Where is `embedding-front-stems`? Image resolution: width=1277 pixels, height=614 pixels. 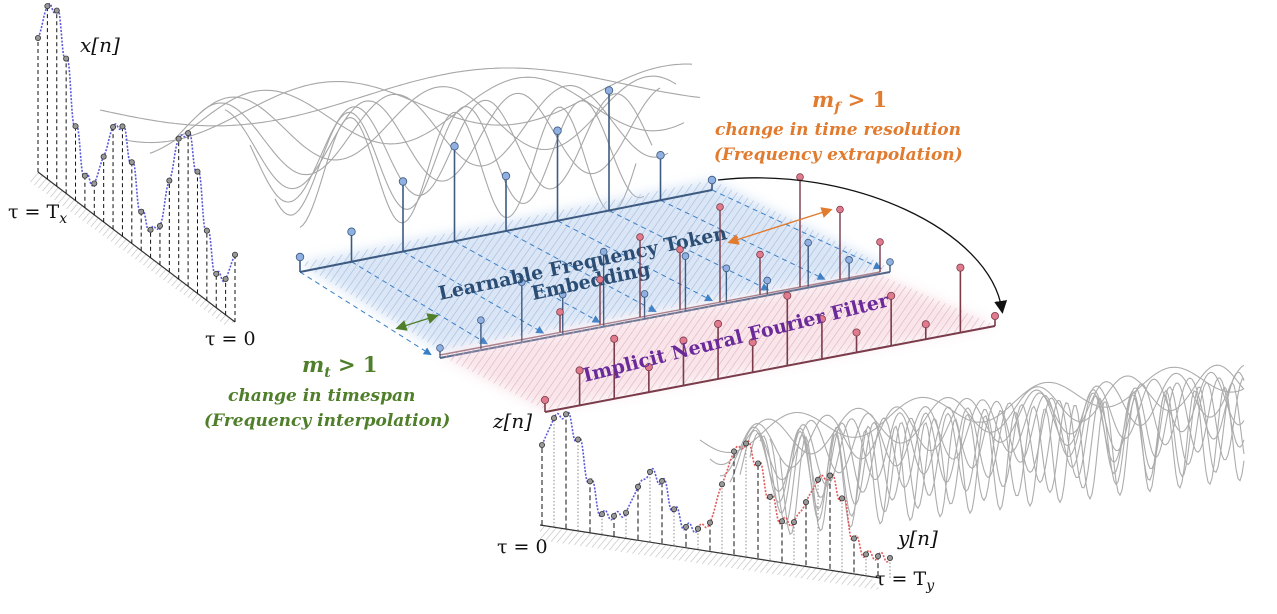 embedding-front-stems is located at coordinates (665, 298).